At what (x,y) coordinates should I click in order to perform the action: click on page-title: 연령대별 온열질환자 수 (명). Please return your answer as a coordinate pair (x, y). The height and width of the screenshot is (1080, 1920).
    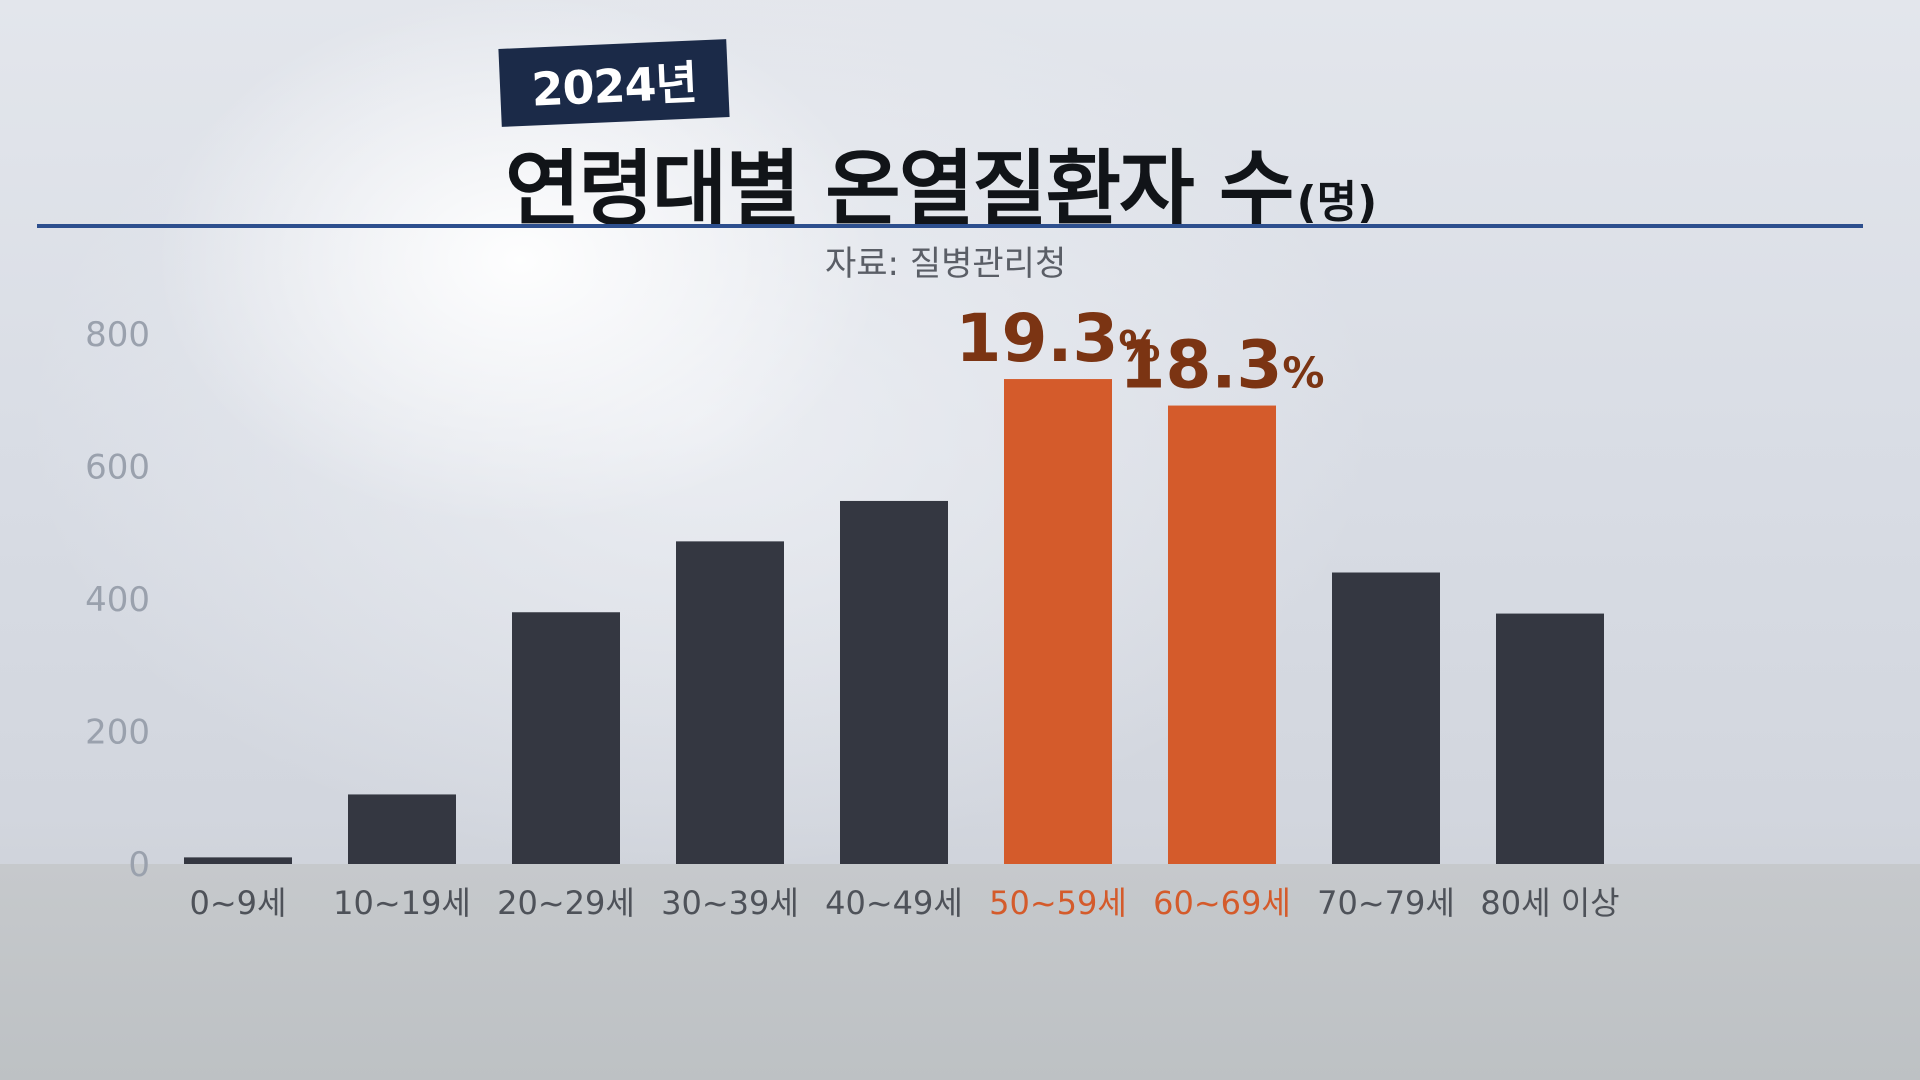
    Looking at the image, I should click on (941, 179).